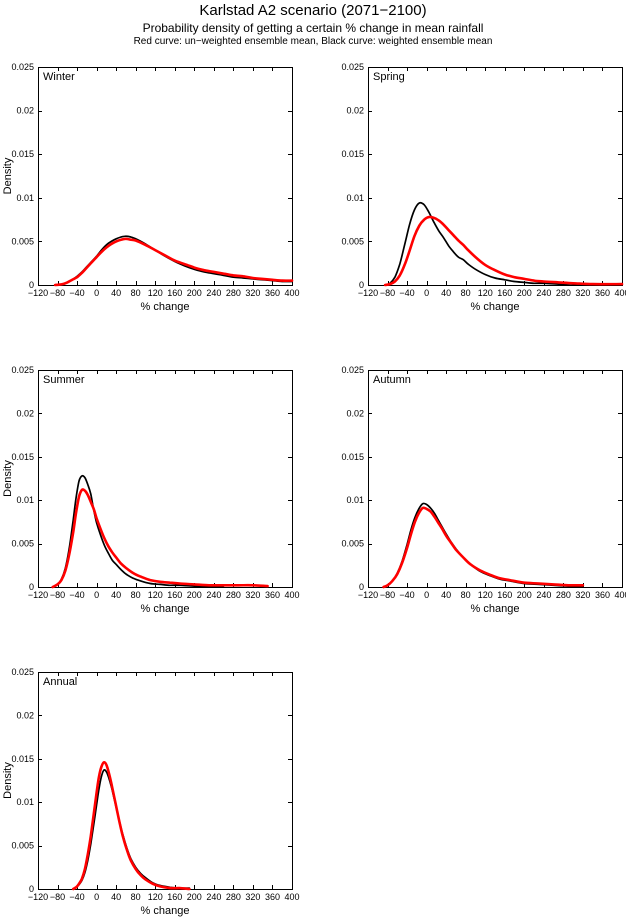 The image size is (626, 920). What do you see at coordinates (503, 251) in the screenshot?
I see `spring-red-curve` at bounding box center [503, 251].